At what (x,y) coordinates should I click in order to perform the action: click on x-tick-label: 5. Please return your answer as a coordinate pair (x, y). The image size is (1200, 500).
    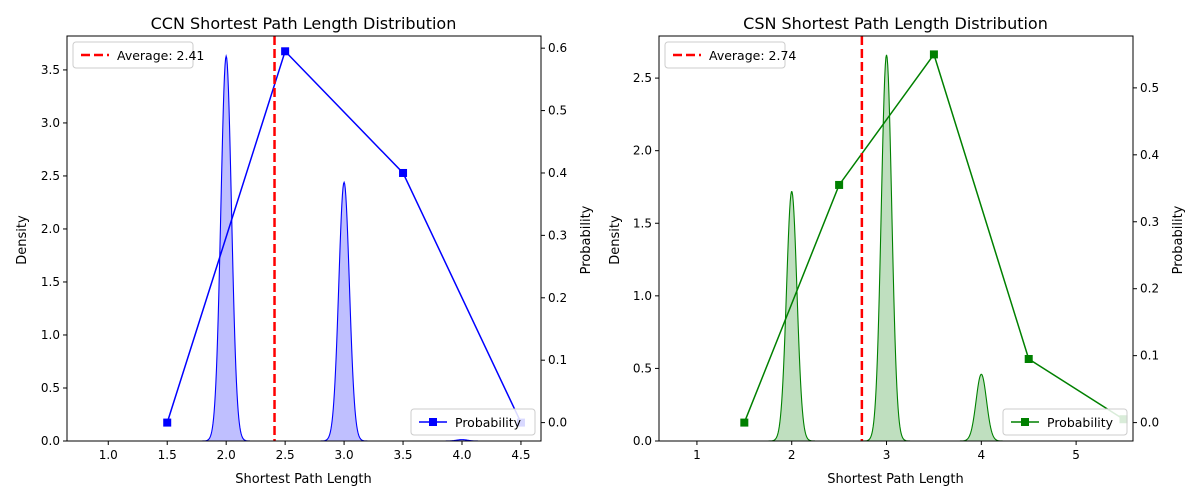
    Looking at the image, I should click on (1076, 455).